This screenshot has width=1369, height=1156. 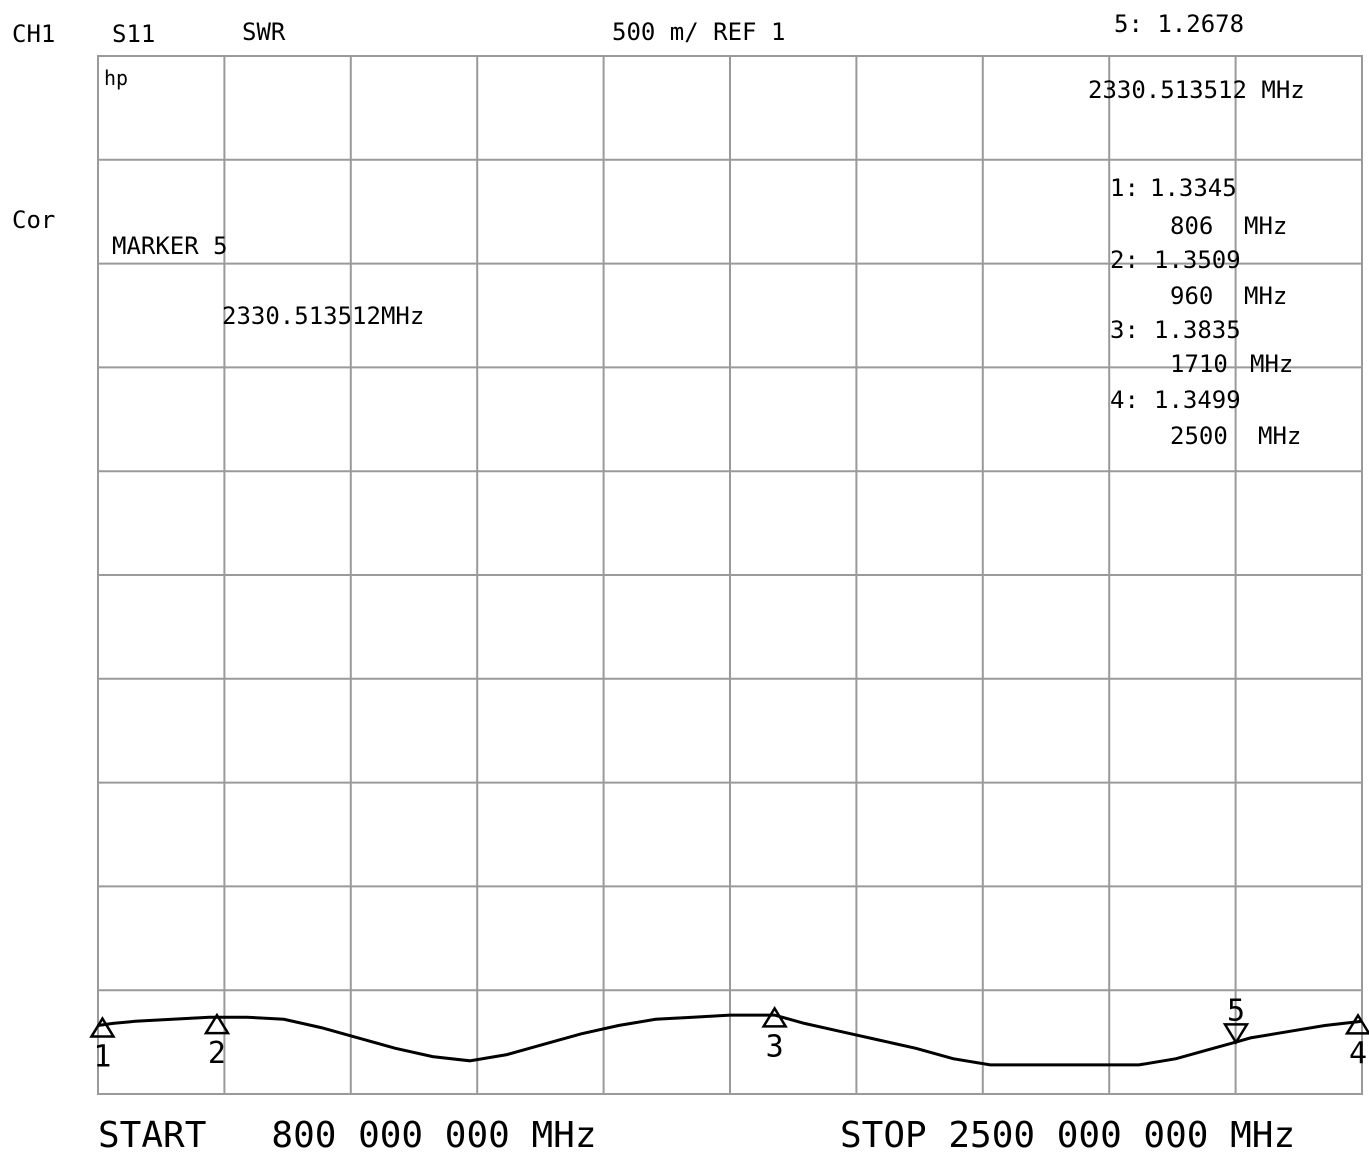 What do you see at coordinates (774, 1016) in the screenshot?
I see `marker-3-triangle` at bounding box center [774, 1016].